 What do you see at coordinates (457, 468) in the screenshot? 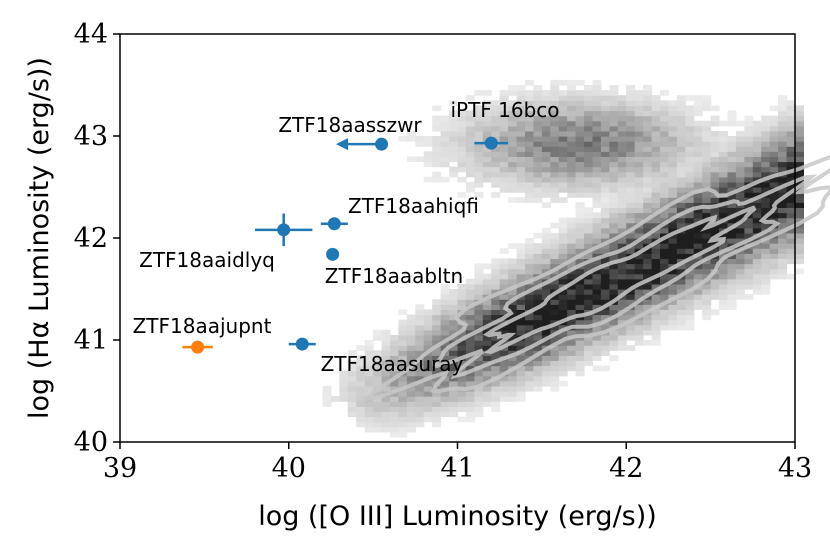
I see `x-tick-label: 41` at bounding box center [457, 468].